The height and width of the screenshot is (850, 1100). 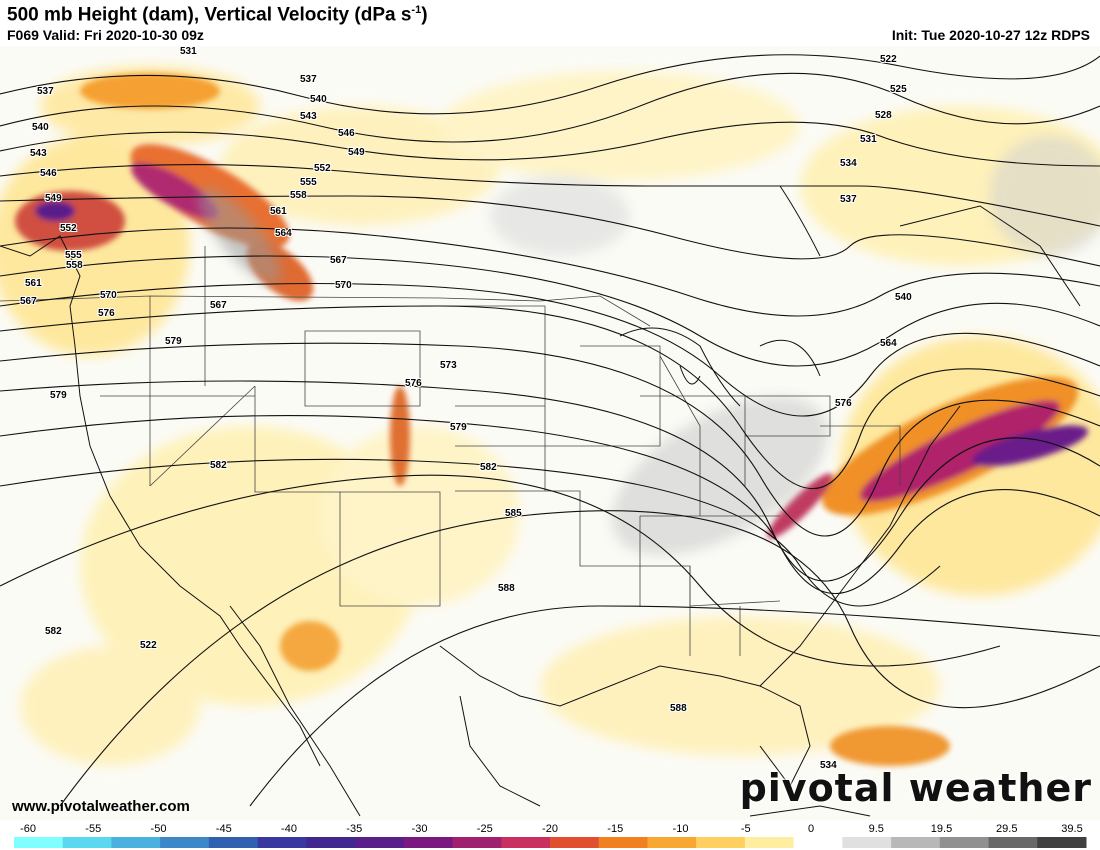 What do you see at coordinates (1071, 829) in the screenshot?
I see `colorbar-tick: 39.5` at bounding box center [1071, 829].